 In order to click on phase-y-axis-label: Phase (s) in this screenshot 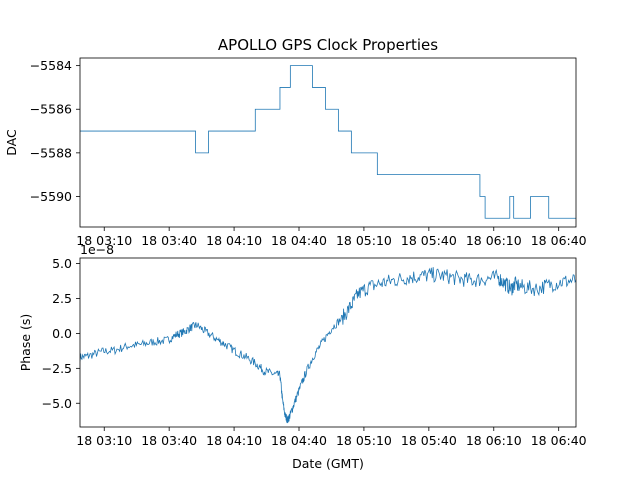, I will do `click(25, 343)`.